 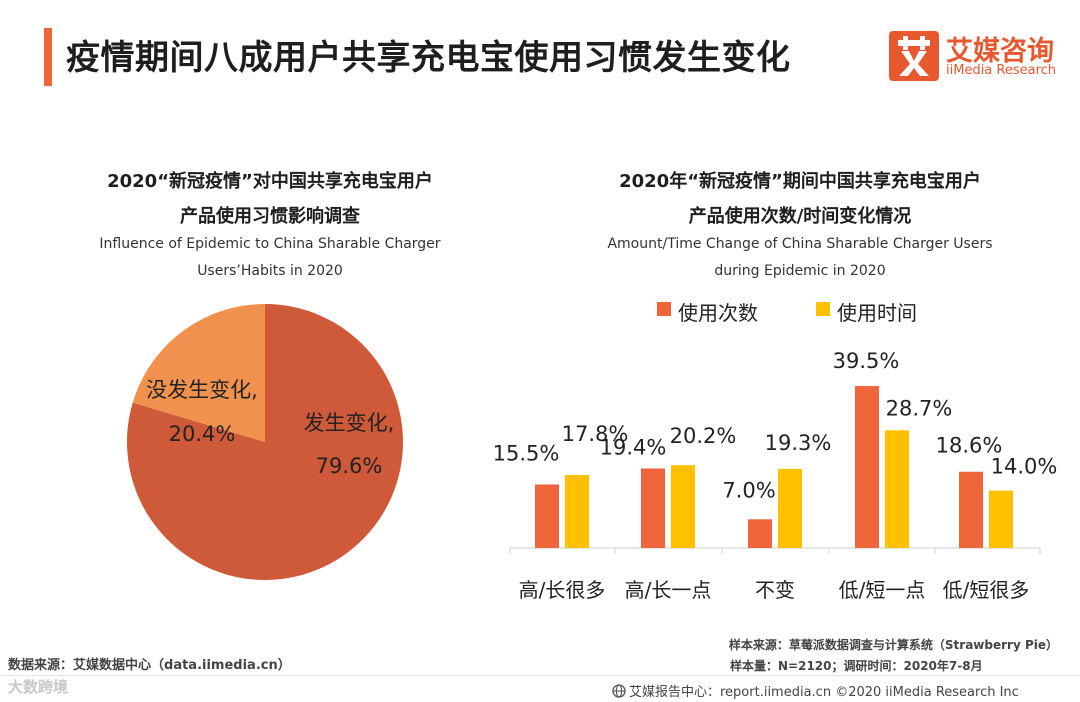 What do you see at coordinates (775, 590) in the screenshot?
I see `x-tick-label-2: 不变` at bounding box center [775, 590].